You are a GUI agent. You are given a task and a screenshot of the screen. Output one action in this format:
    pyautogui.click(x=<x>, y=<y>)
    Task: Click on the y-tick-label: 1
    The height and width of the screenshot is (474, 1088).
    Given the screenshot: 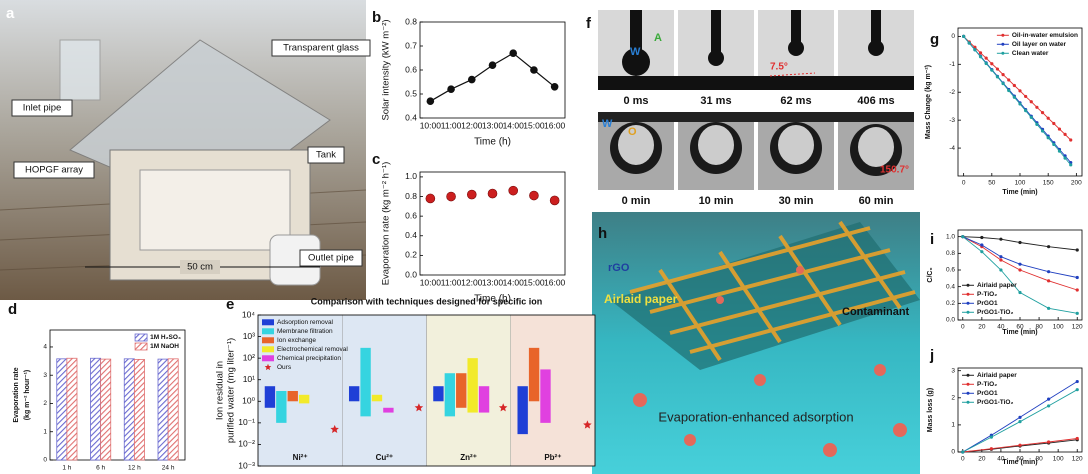 What is the action you would take?
    pyautogui.click(x=45, y=431)
    